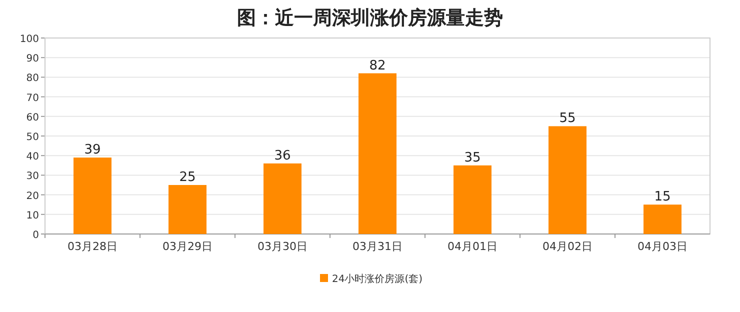 The height and width of the screenshot is (312, 740). Describe the element at coordinates (567, 118) in the screenshot. I see `data-label: 55` at that location.